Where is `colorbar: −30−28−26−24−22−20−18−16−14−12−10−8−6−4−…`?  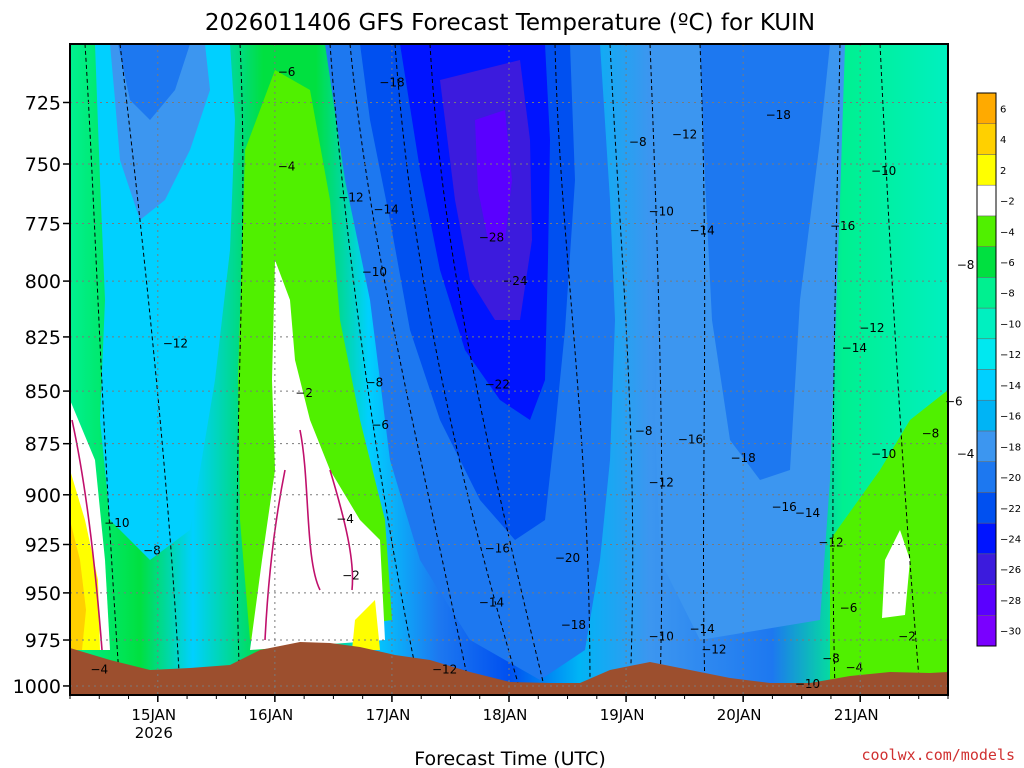
colorbar: −30−28−26−24−22−20−18−16−14−12−10−8−6−4−… is located at coordinates (998, 369).